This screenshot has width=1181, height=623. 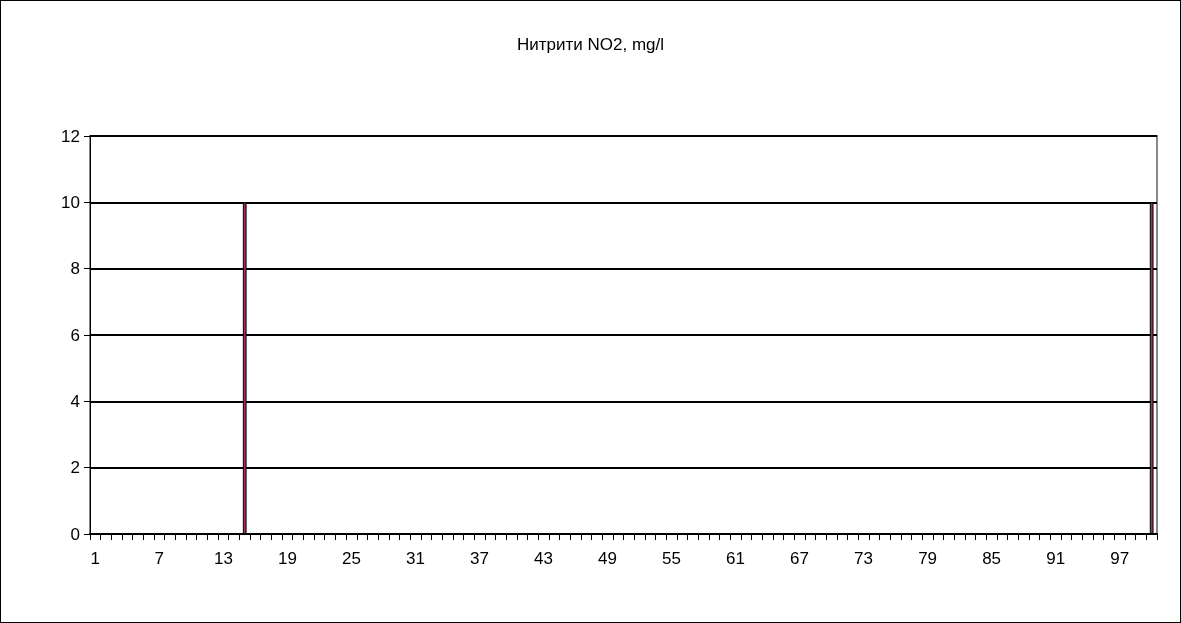 I want to click on x-tick-label: 25, so click(x=351, y=558).